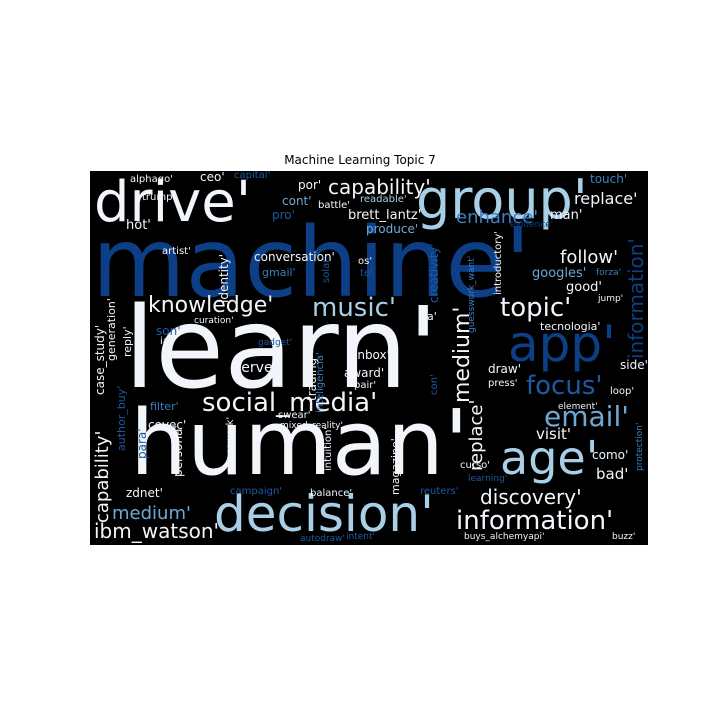  Describe the element at coordinates (395, 466) in the screenshot. I see `word-magazine: magazine'` at that location.